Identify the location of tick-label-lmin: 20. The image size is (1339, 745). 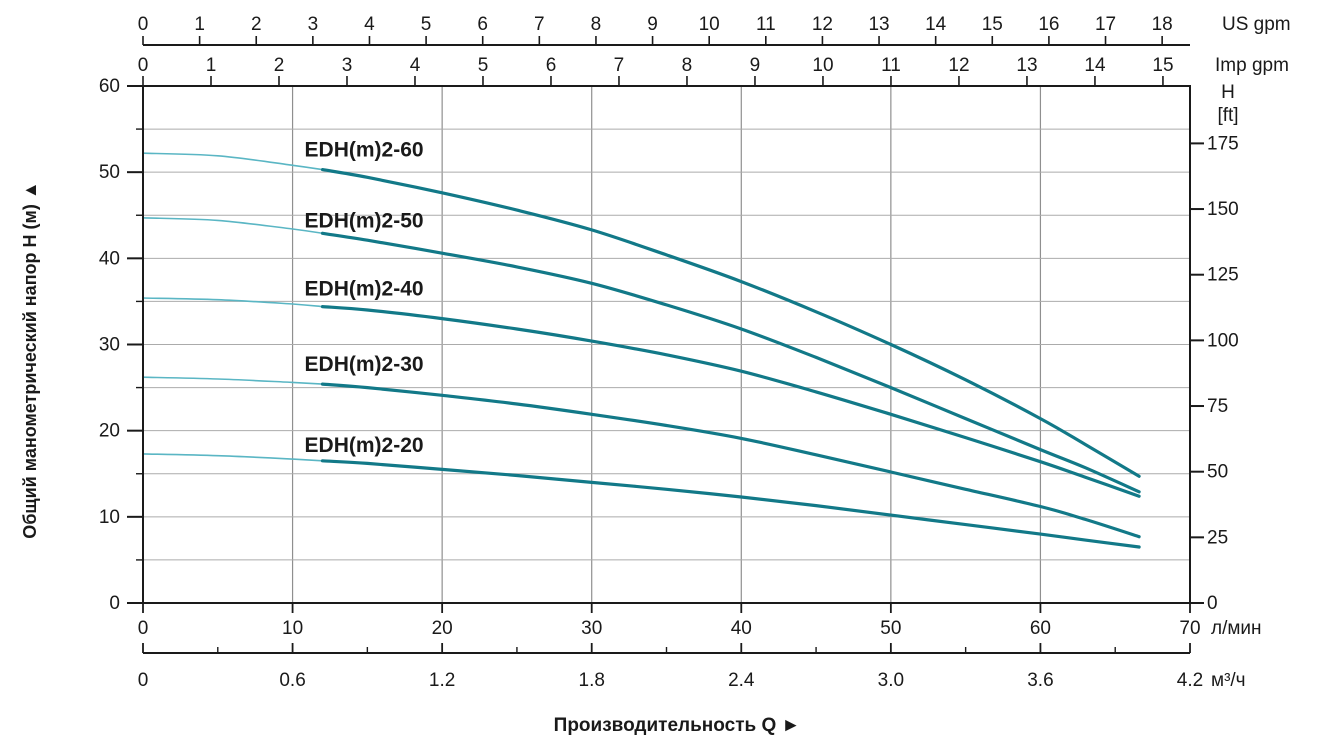
(442, 628).